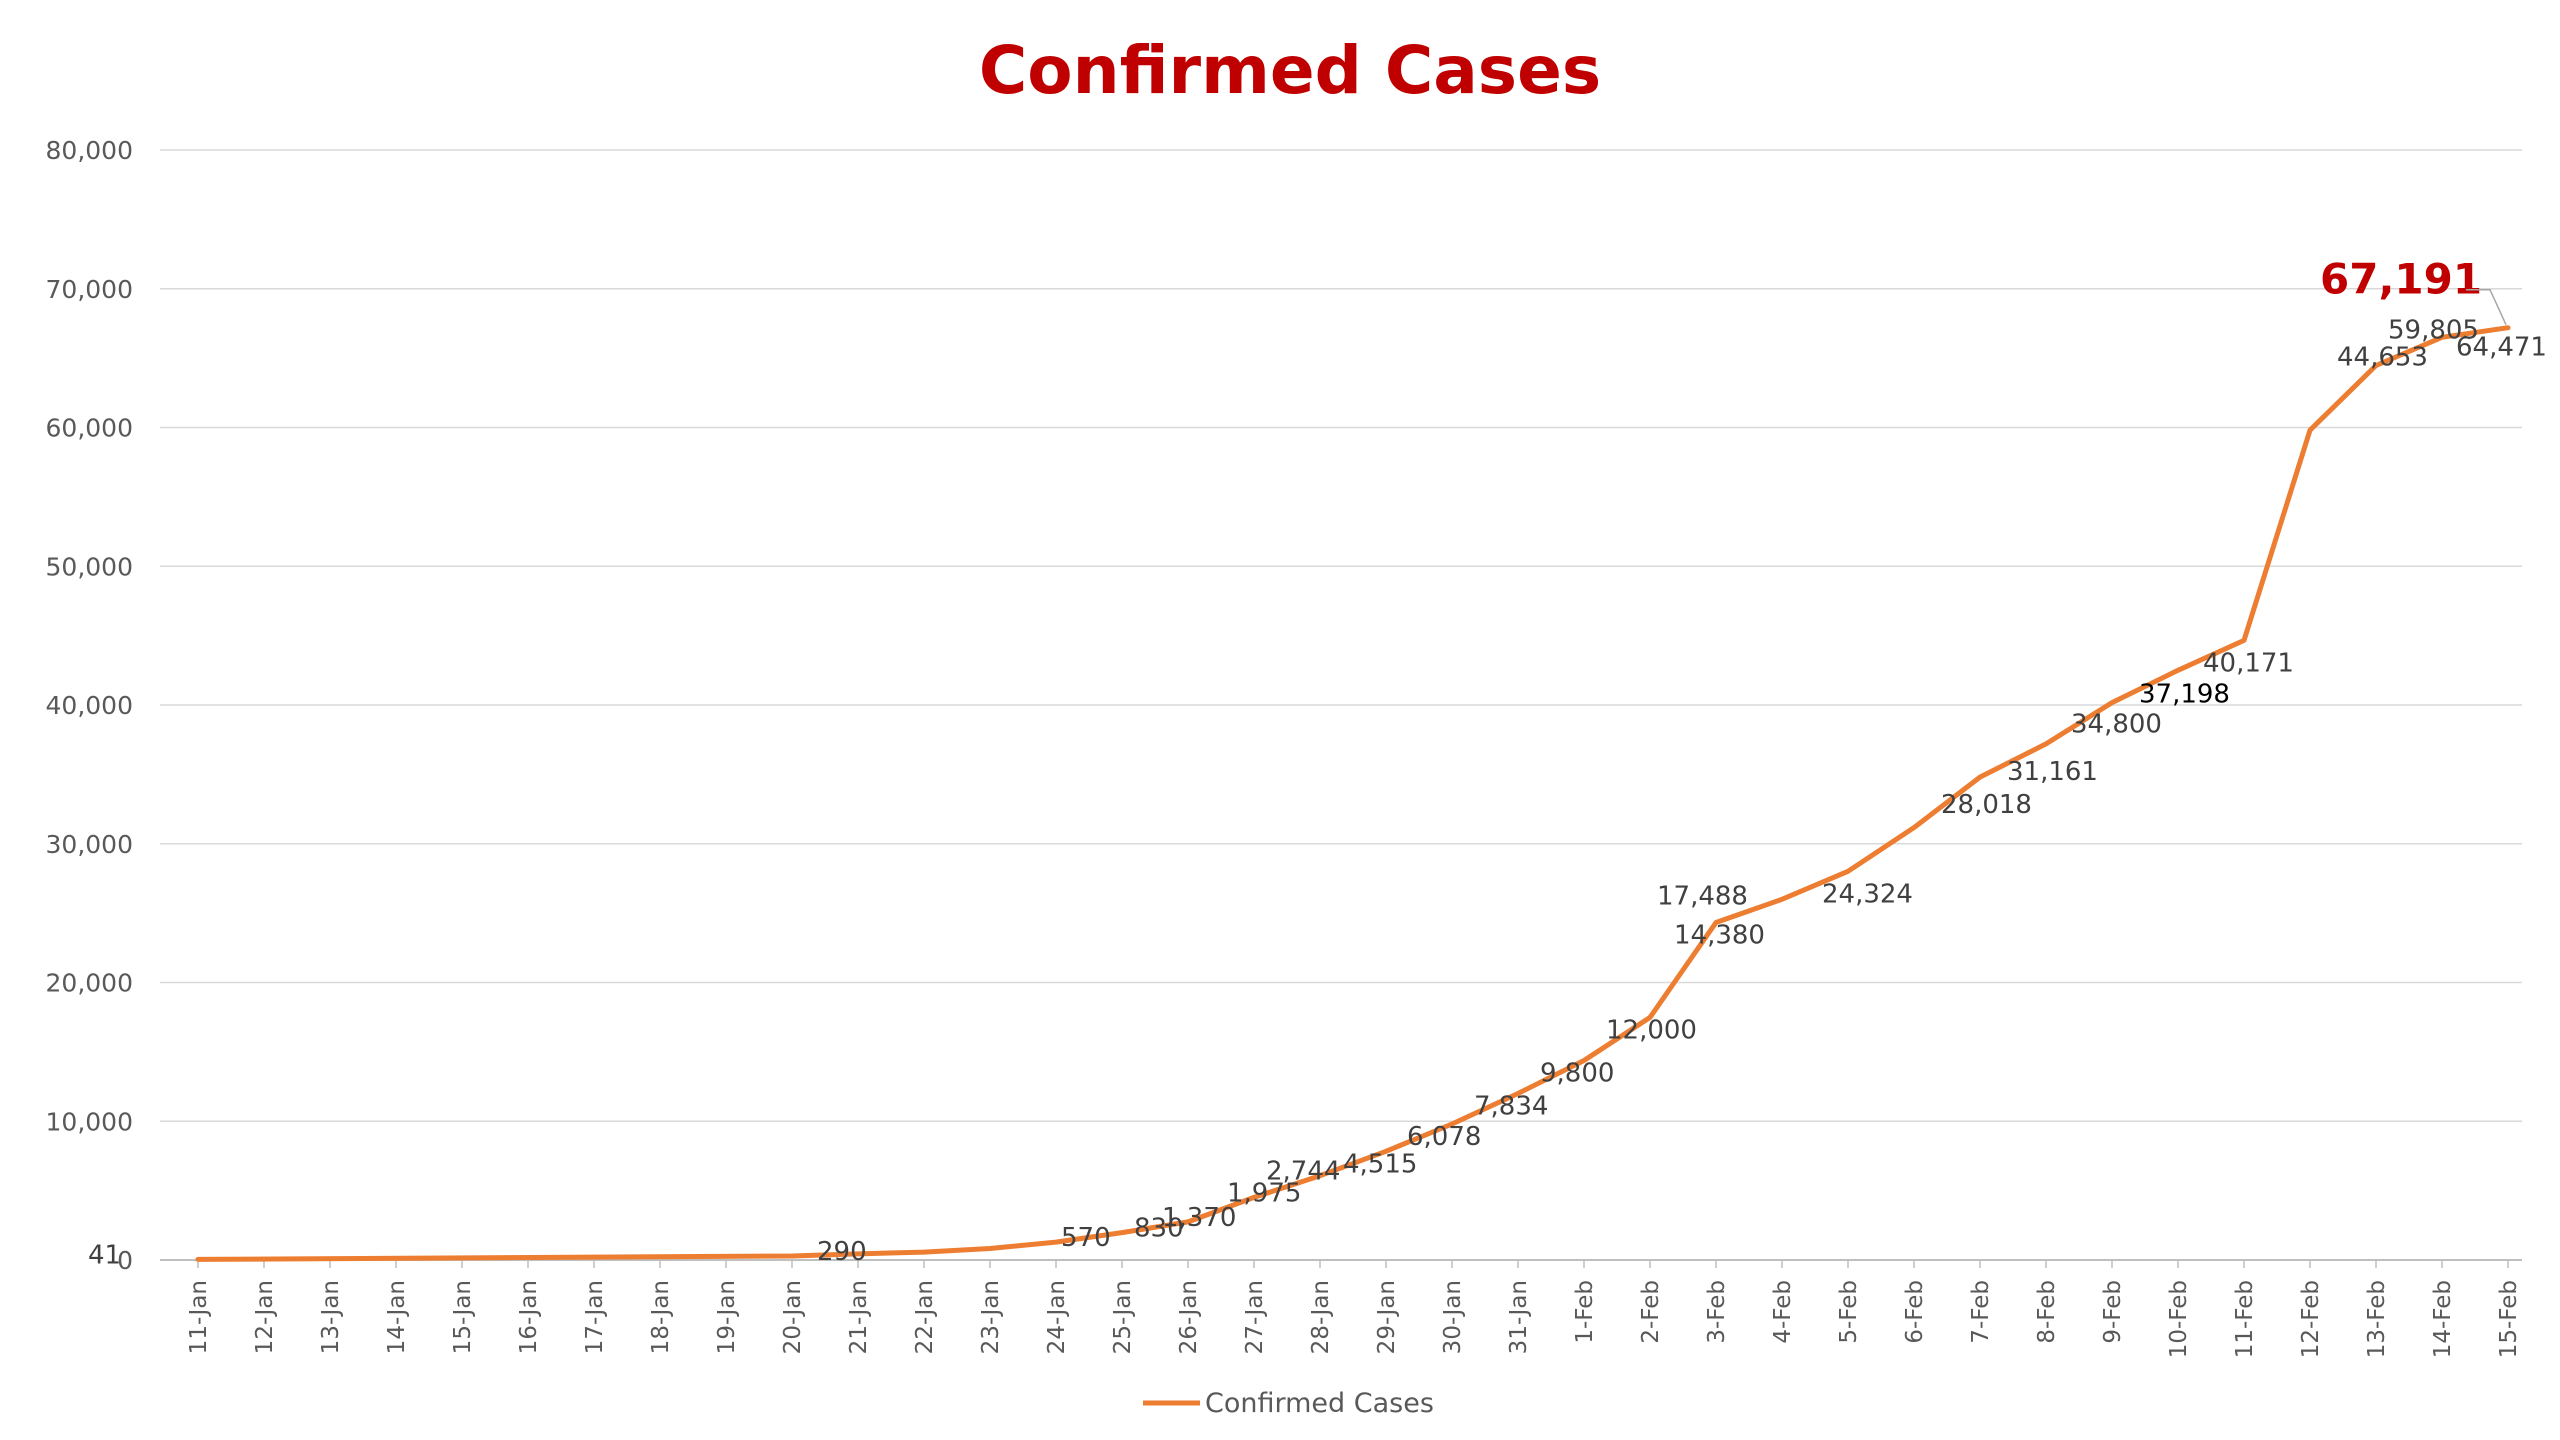 This screenshot has width=2560, height=1440. I want to click on x-tick-label: 11-Jan, so click(199, 1317).